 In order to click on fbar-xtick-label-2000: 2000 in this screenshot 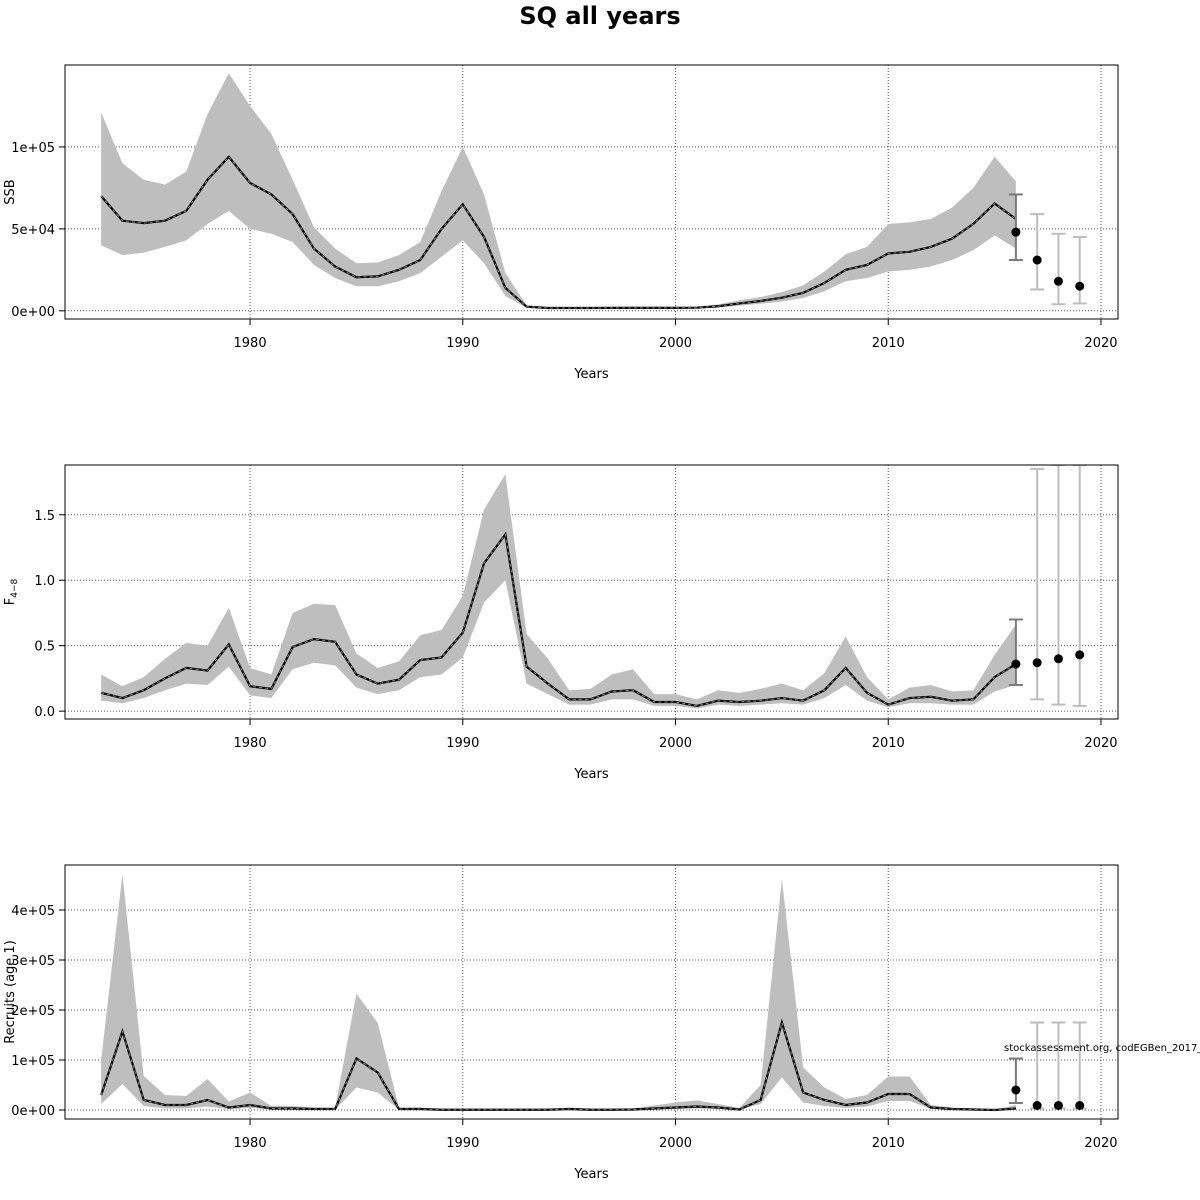, I will do `click(675, 743)`.